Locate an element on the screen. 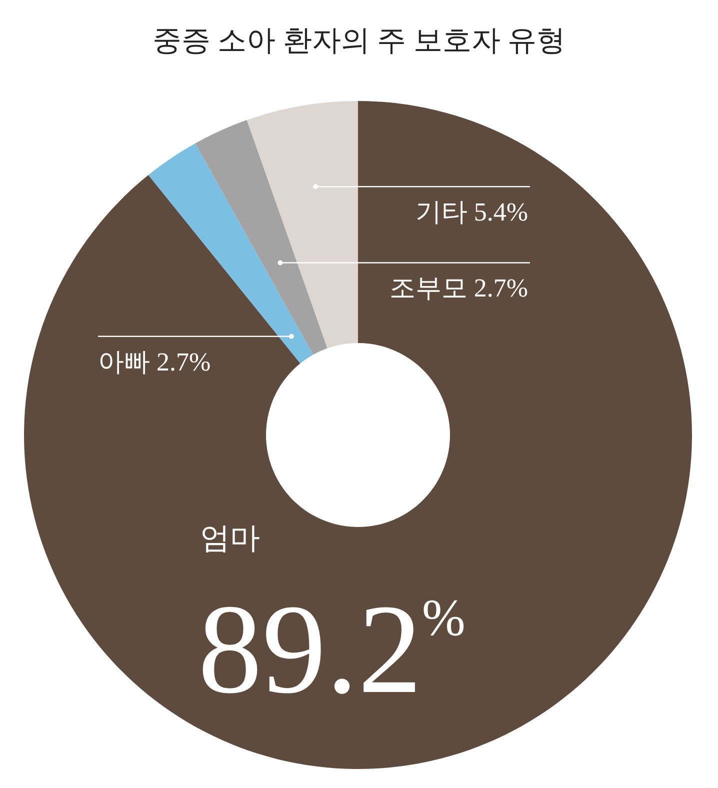 This screenshot has width=718, height=788. slice-label: 아빠 2.7% is located at coordinates (154, 361).